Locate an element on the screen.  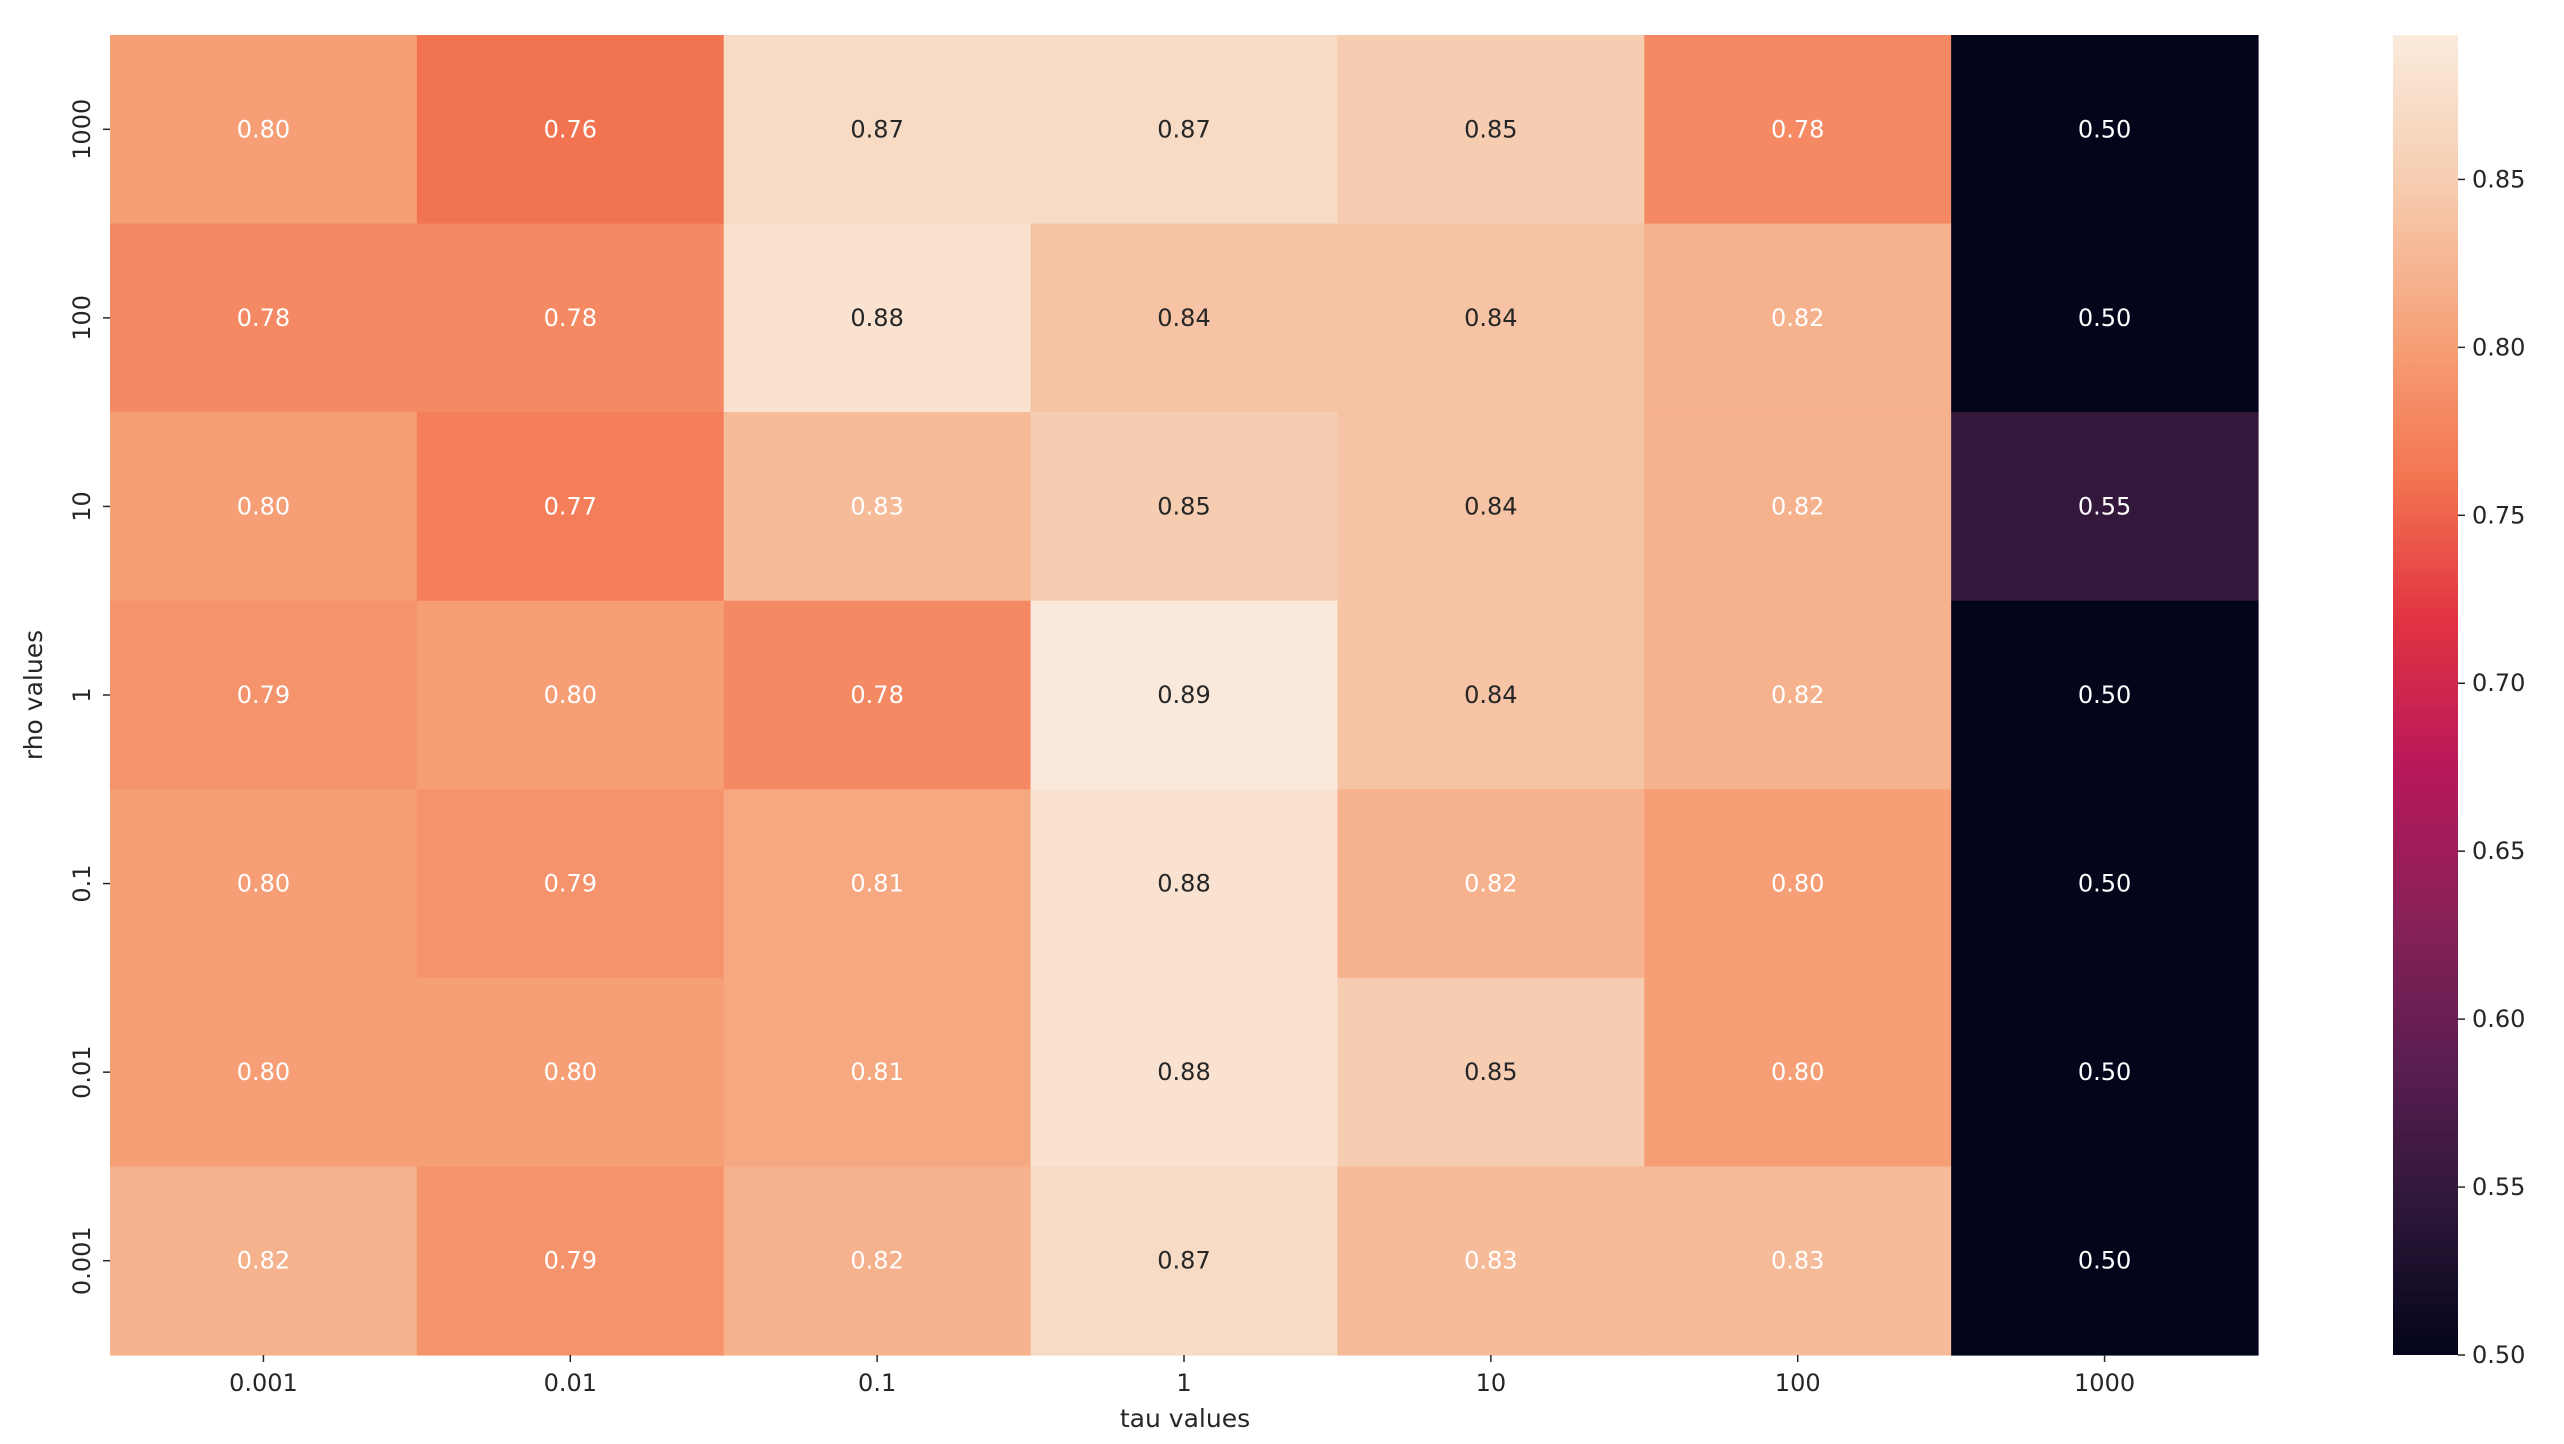
y-tick-label: 0.01 is located at coordinates (82, 1071).